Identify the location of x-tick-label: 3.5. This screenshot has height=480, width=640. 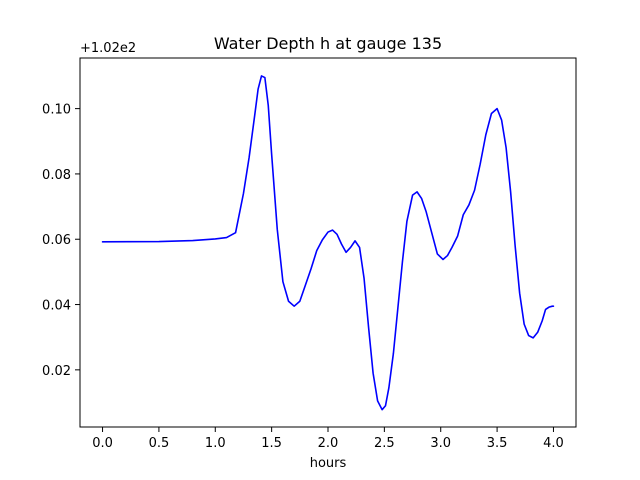
(497, 443).